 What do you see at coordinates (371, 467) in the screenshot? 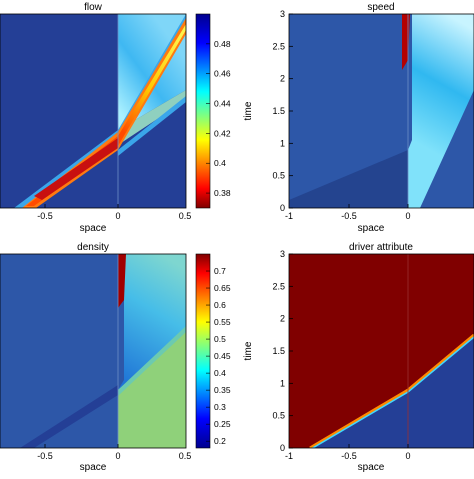
I see `driver-xlabel: space` at bounding box center [371, 467].